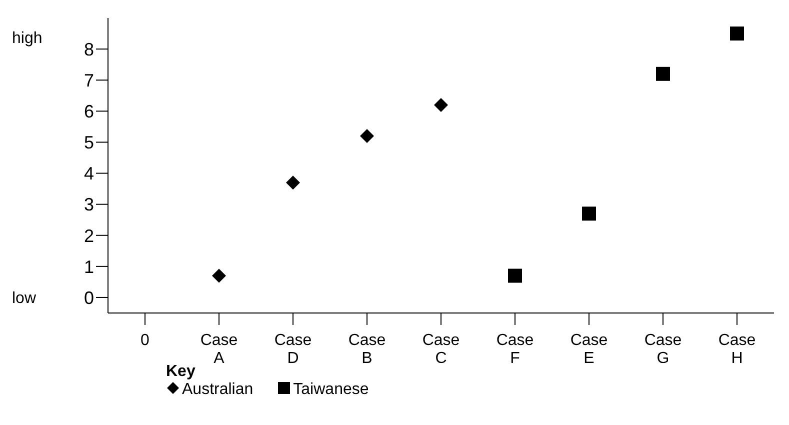 This screenshot has height=425, width=789. What do you see at coordinates (293, 349) in the screenshot?
I see `x-tick-label: Case D` at bounding box center [293, 349].